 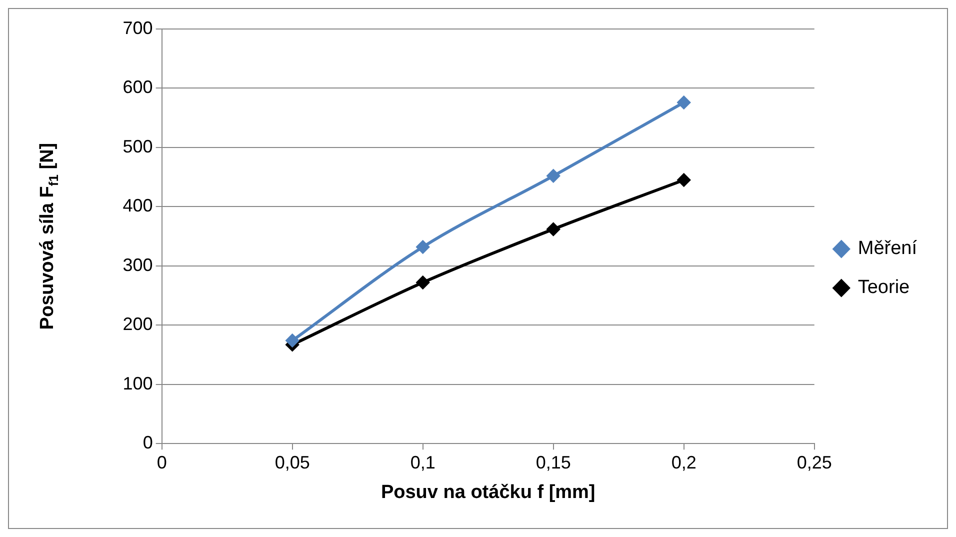 I want to click on y-tick-label: 500, so click(x=137, y=146).